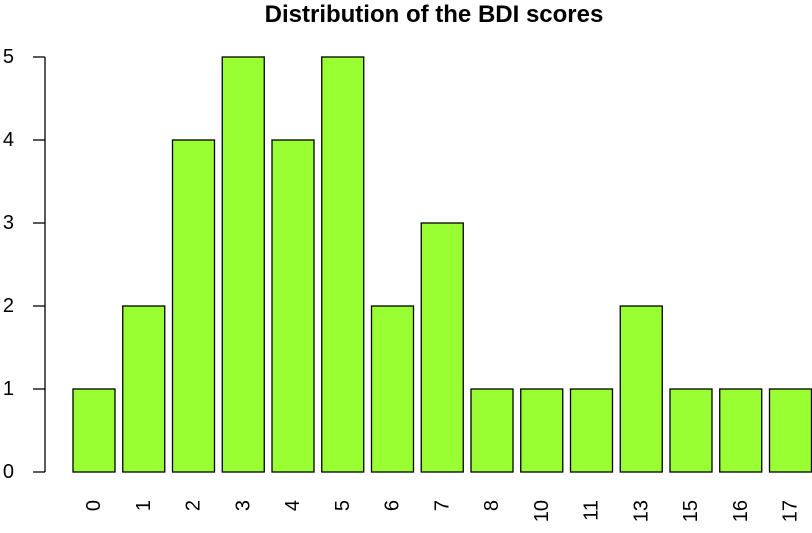  Describe the element at coordinates (8, 223) in the screenshot. I see `y-tick-label: 3` at that location.